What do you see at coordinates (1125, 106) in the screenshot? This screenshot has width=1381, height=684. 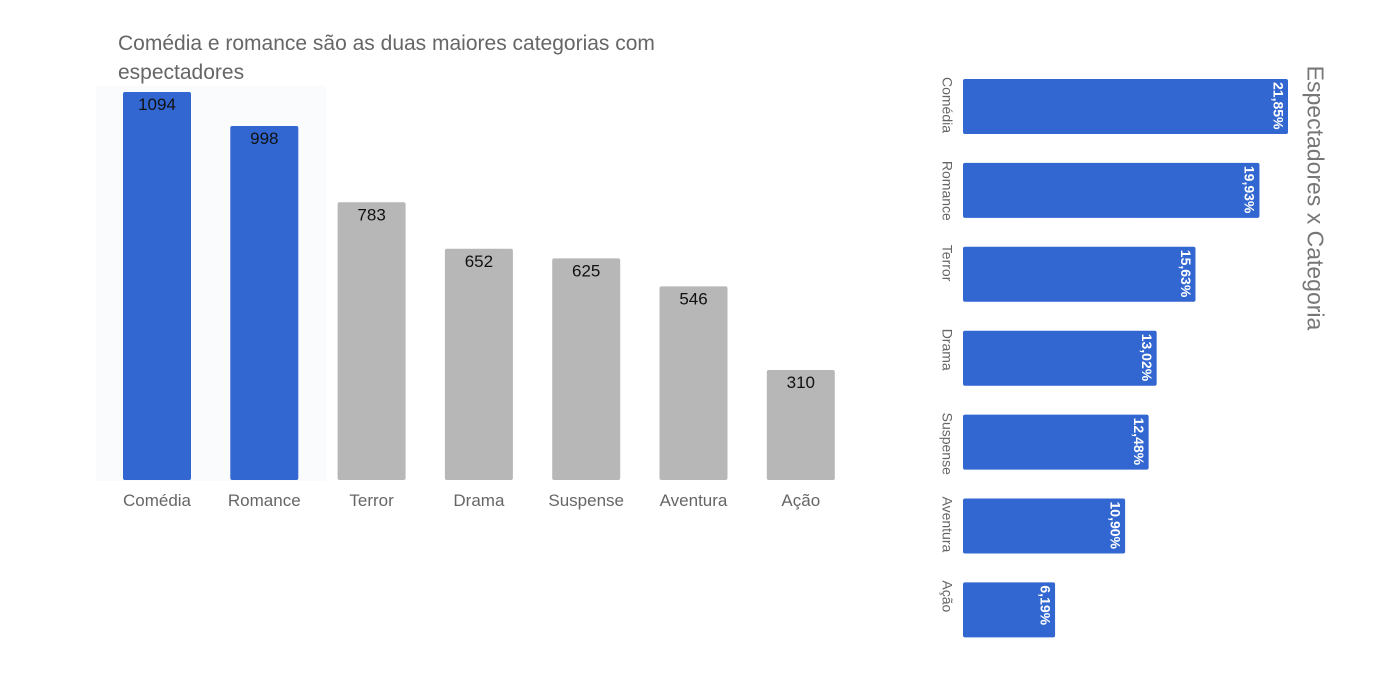 I see `hbar-comedia` at bounding box center [1125, 106].